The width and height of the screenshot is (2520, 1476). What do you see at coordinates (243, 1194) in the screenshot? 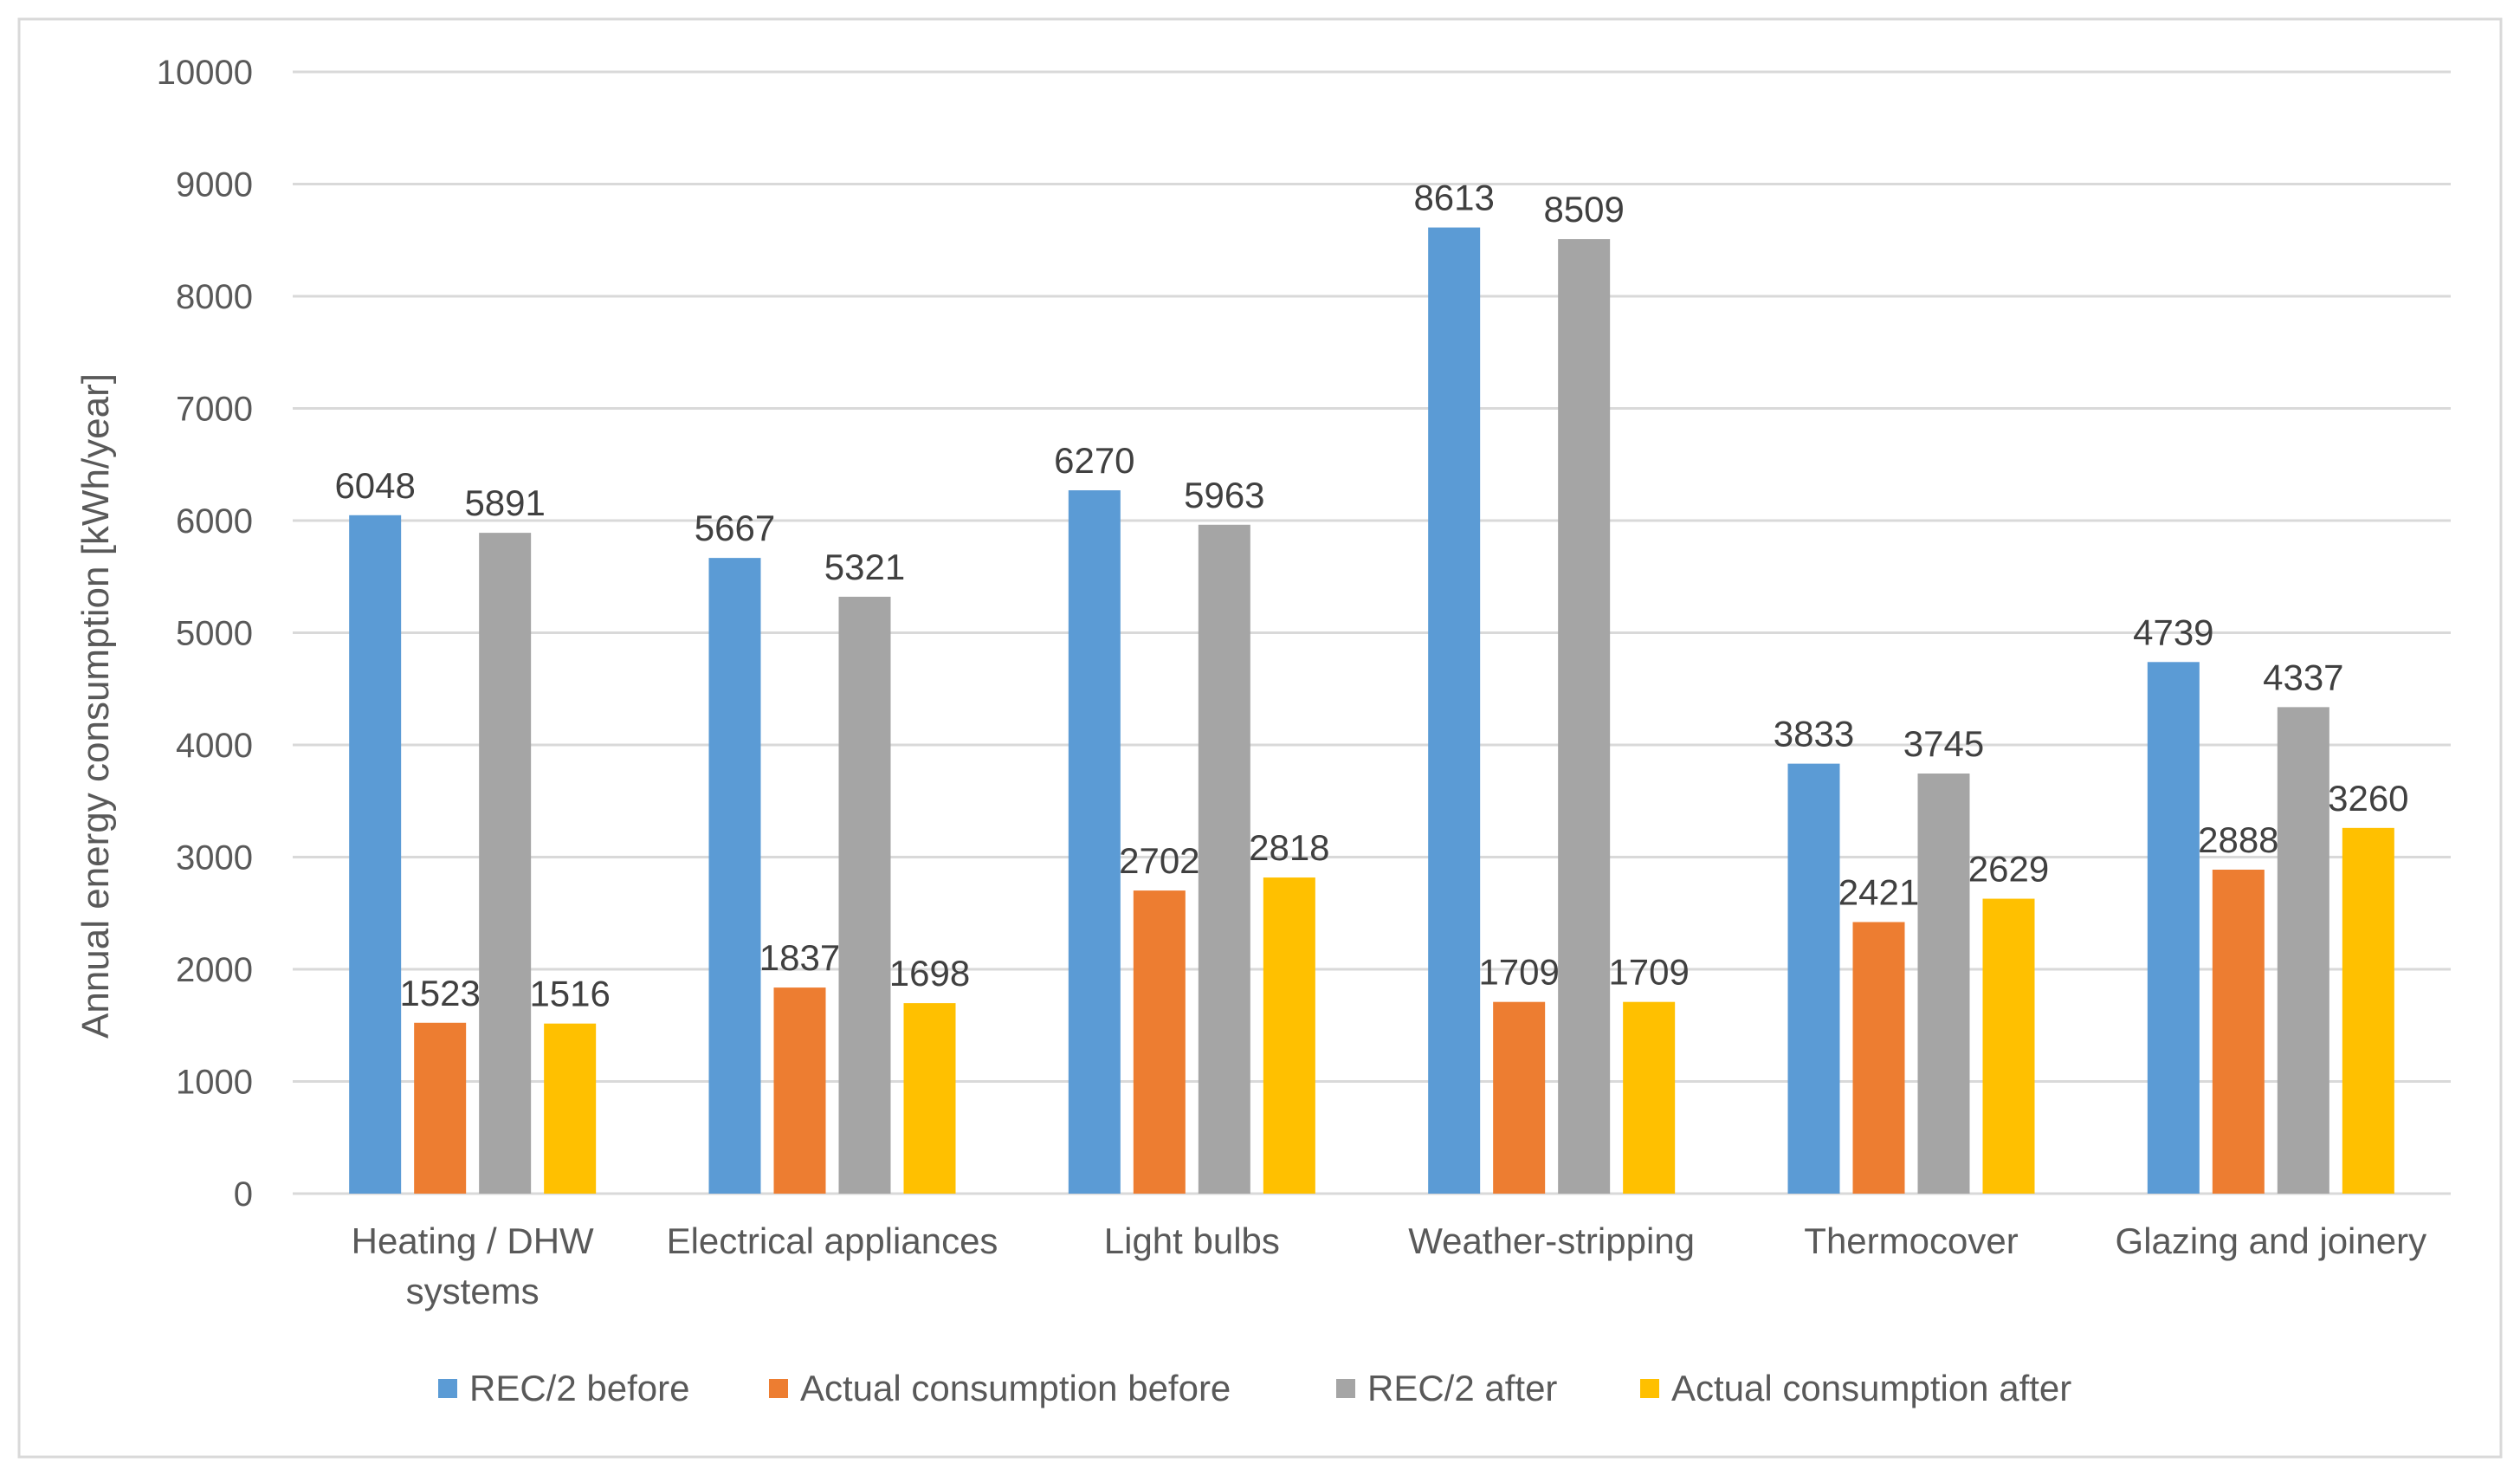
I see `y-tick-label: 0` at bounding box center [243, 1194].